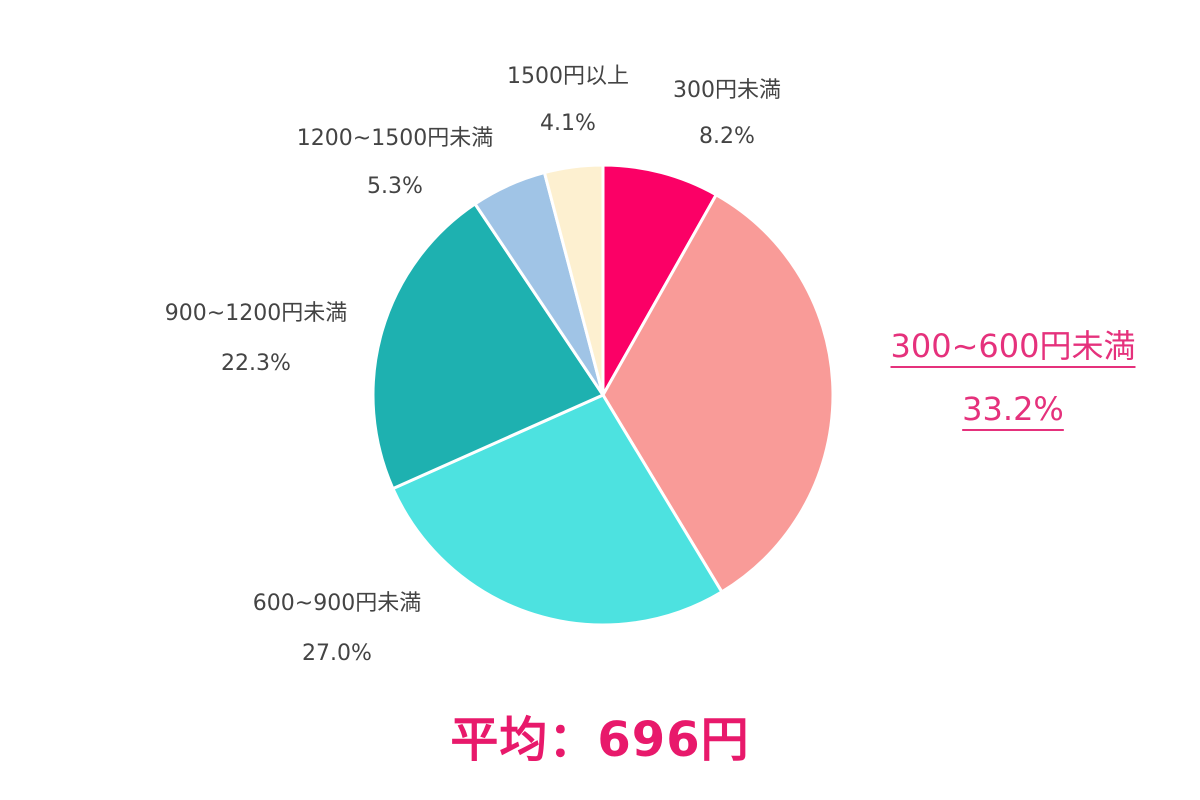  I want to click on slice-percent-label: 22.3%, so click(256, 363).